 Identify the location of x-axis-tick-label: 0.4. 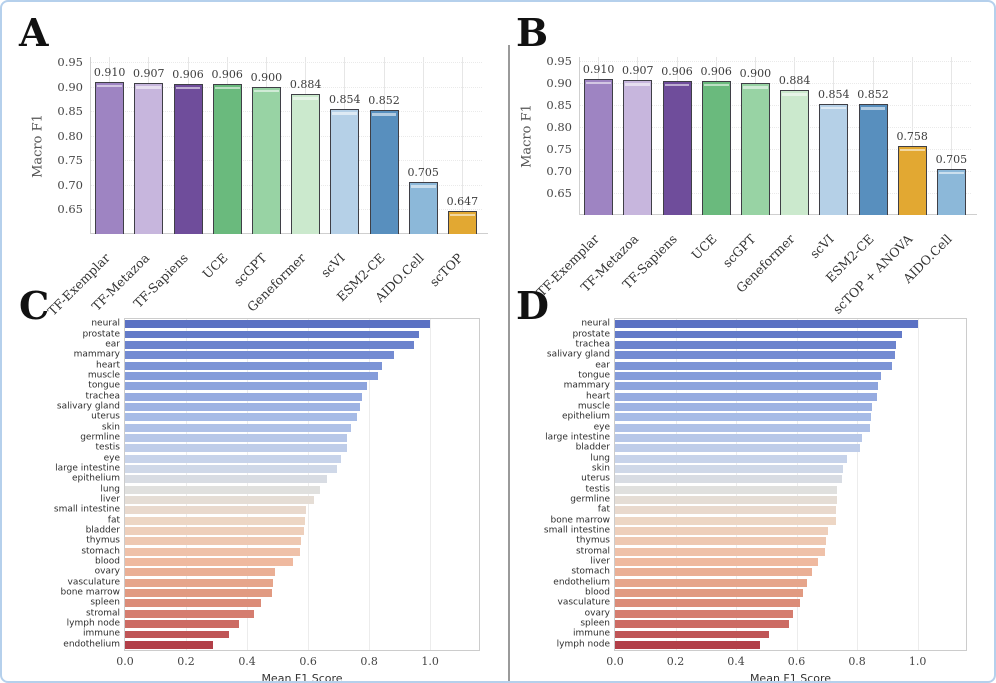
(736, 661).